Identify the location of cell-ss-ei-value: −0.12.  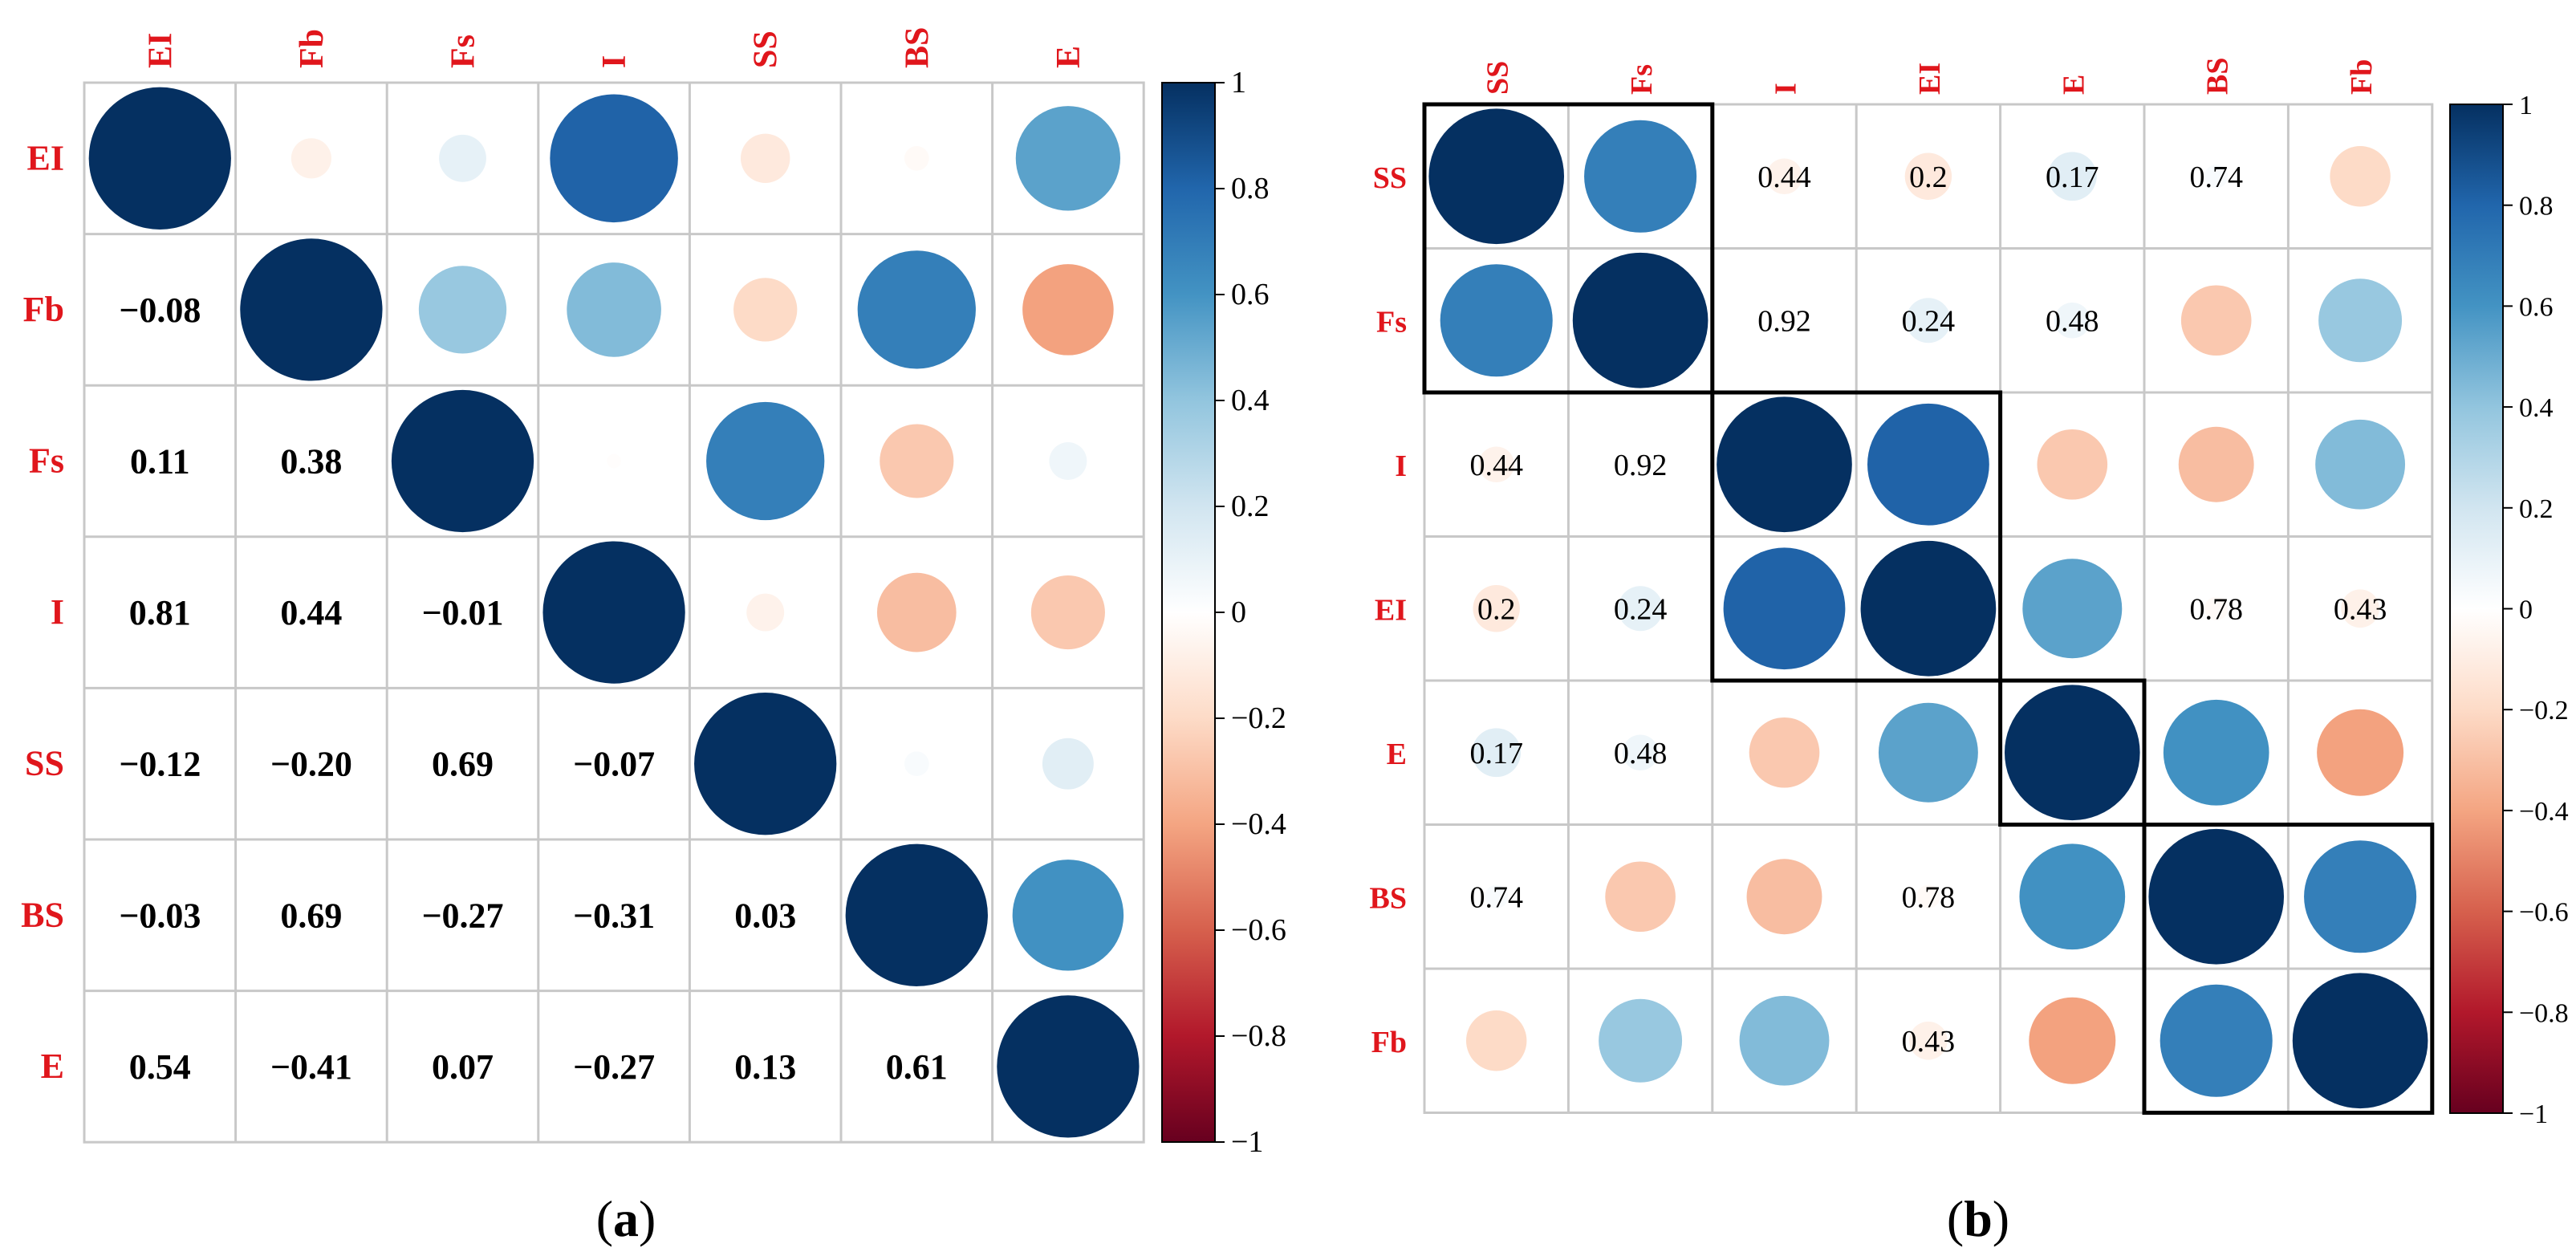
(160, 765).